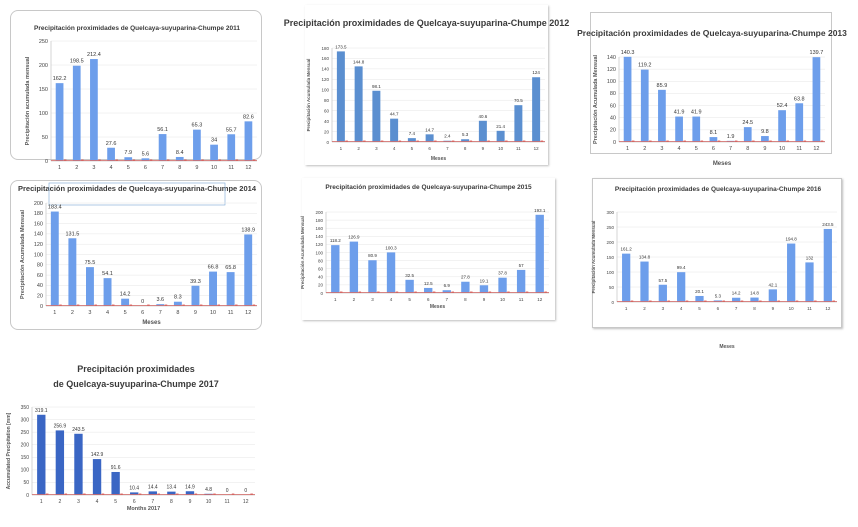 This screenshot has width=858, height=527. I want to click on y-axis-label: Accumulated Precipitation [mm], so click(9, 450).